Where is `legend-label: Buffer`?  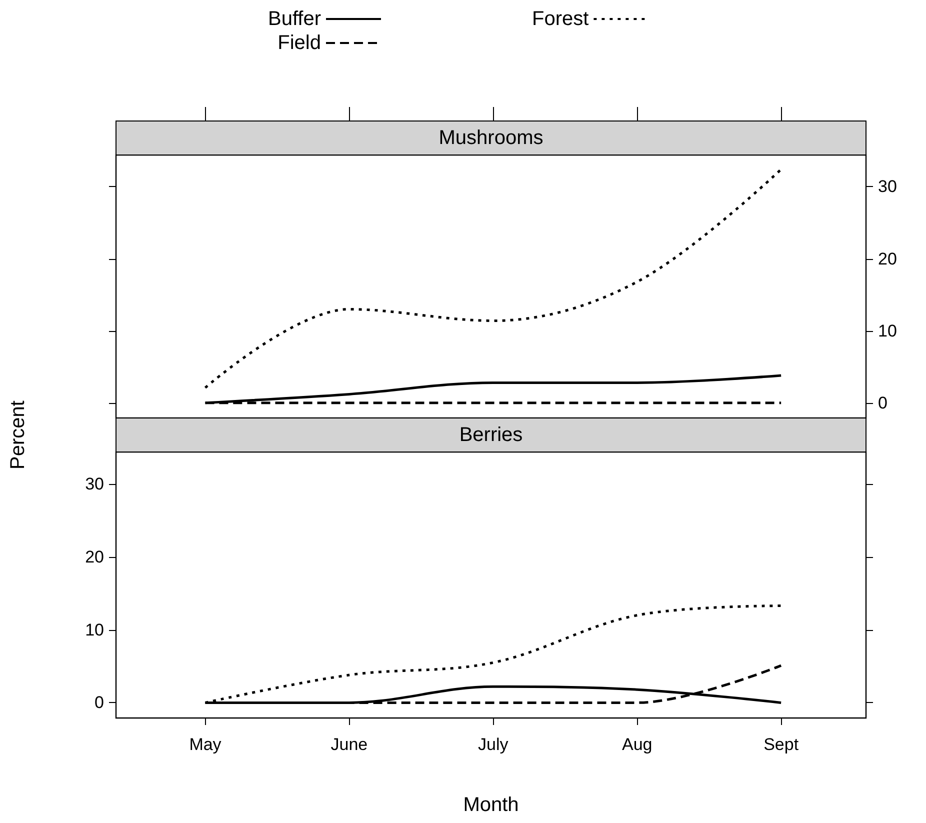 legend-label: Buffer is located at coordinates (295, 19).